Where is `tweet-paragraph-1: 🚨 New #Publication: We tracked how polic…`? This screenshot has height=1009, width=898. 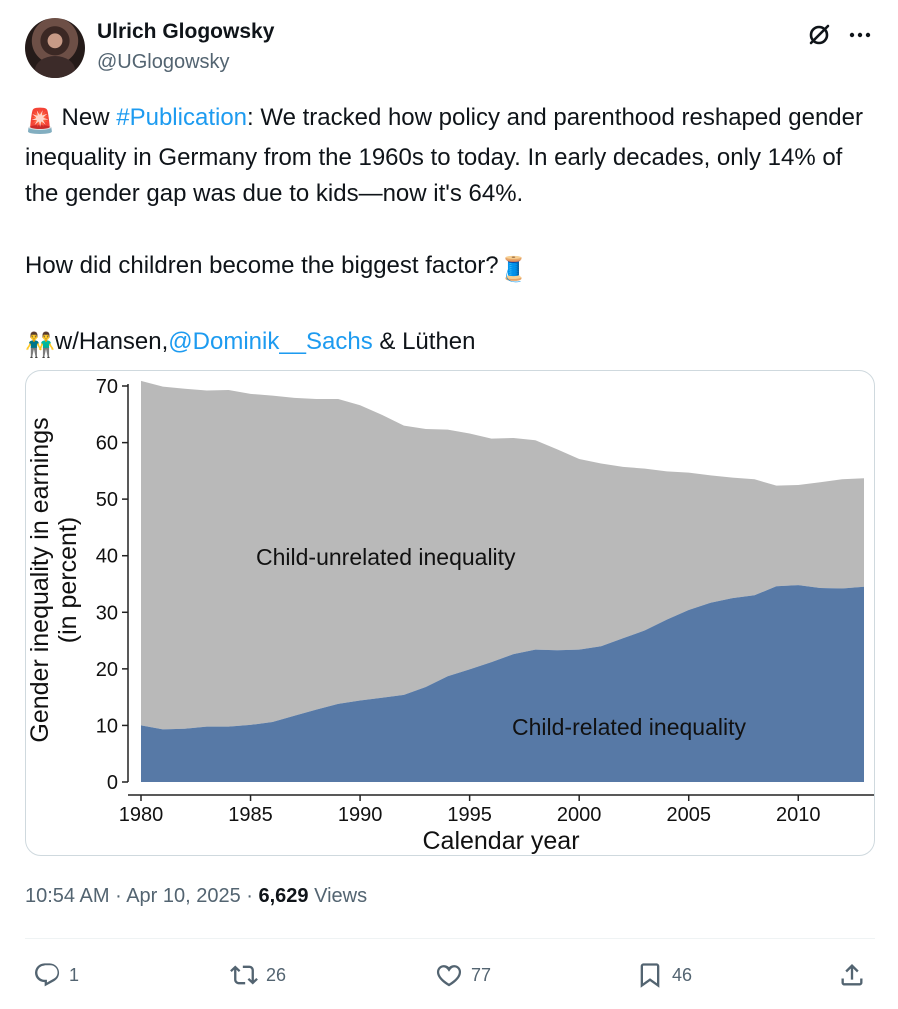 tweet-paragraph-1: 🚨 New #Publication: We tracked how polic… is located at coordinates (450, 156).